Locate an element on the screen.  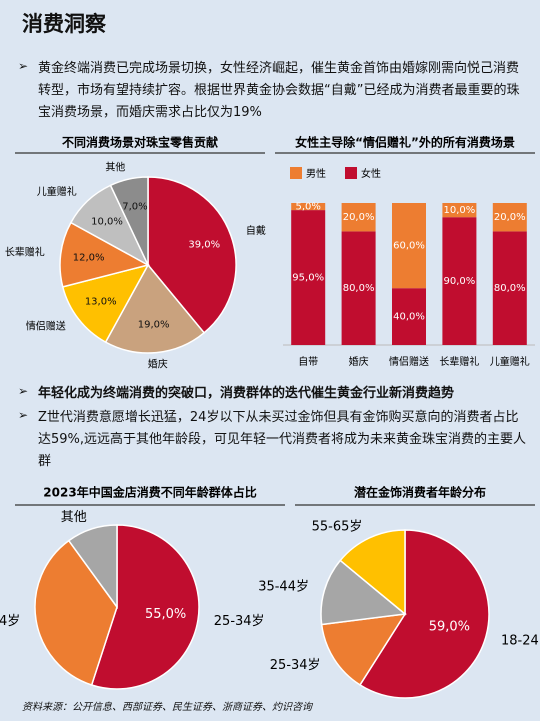
value-label: 12,0% is located at coordinates (89, 258).